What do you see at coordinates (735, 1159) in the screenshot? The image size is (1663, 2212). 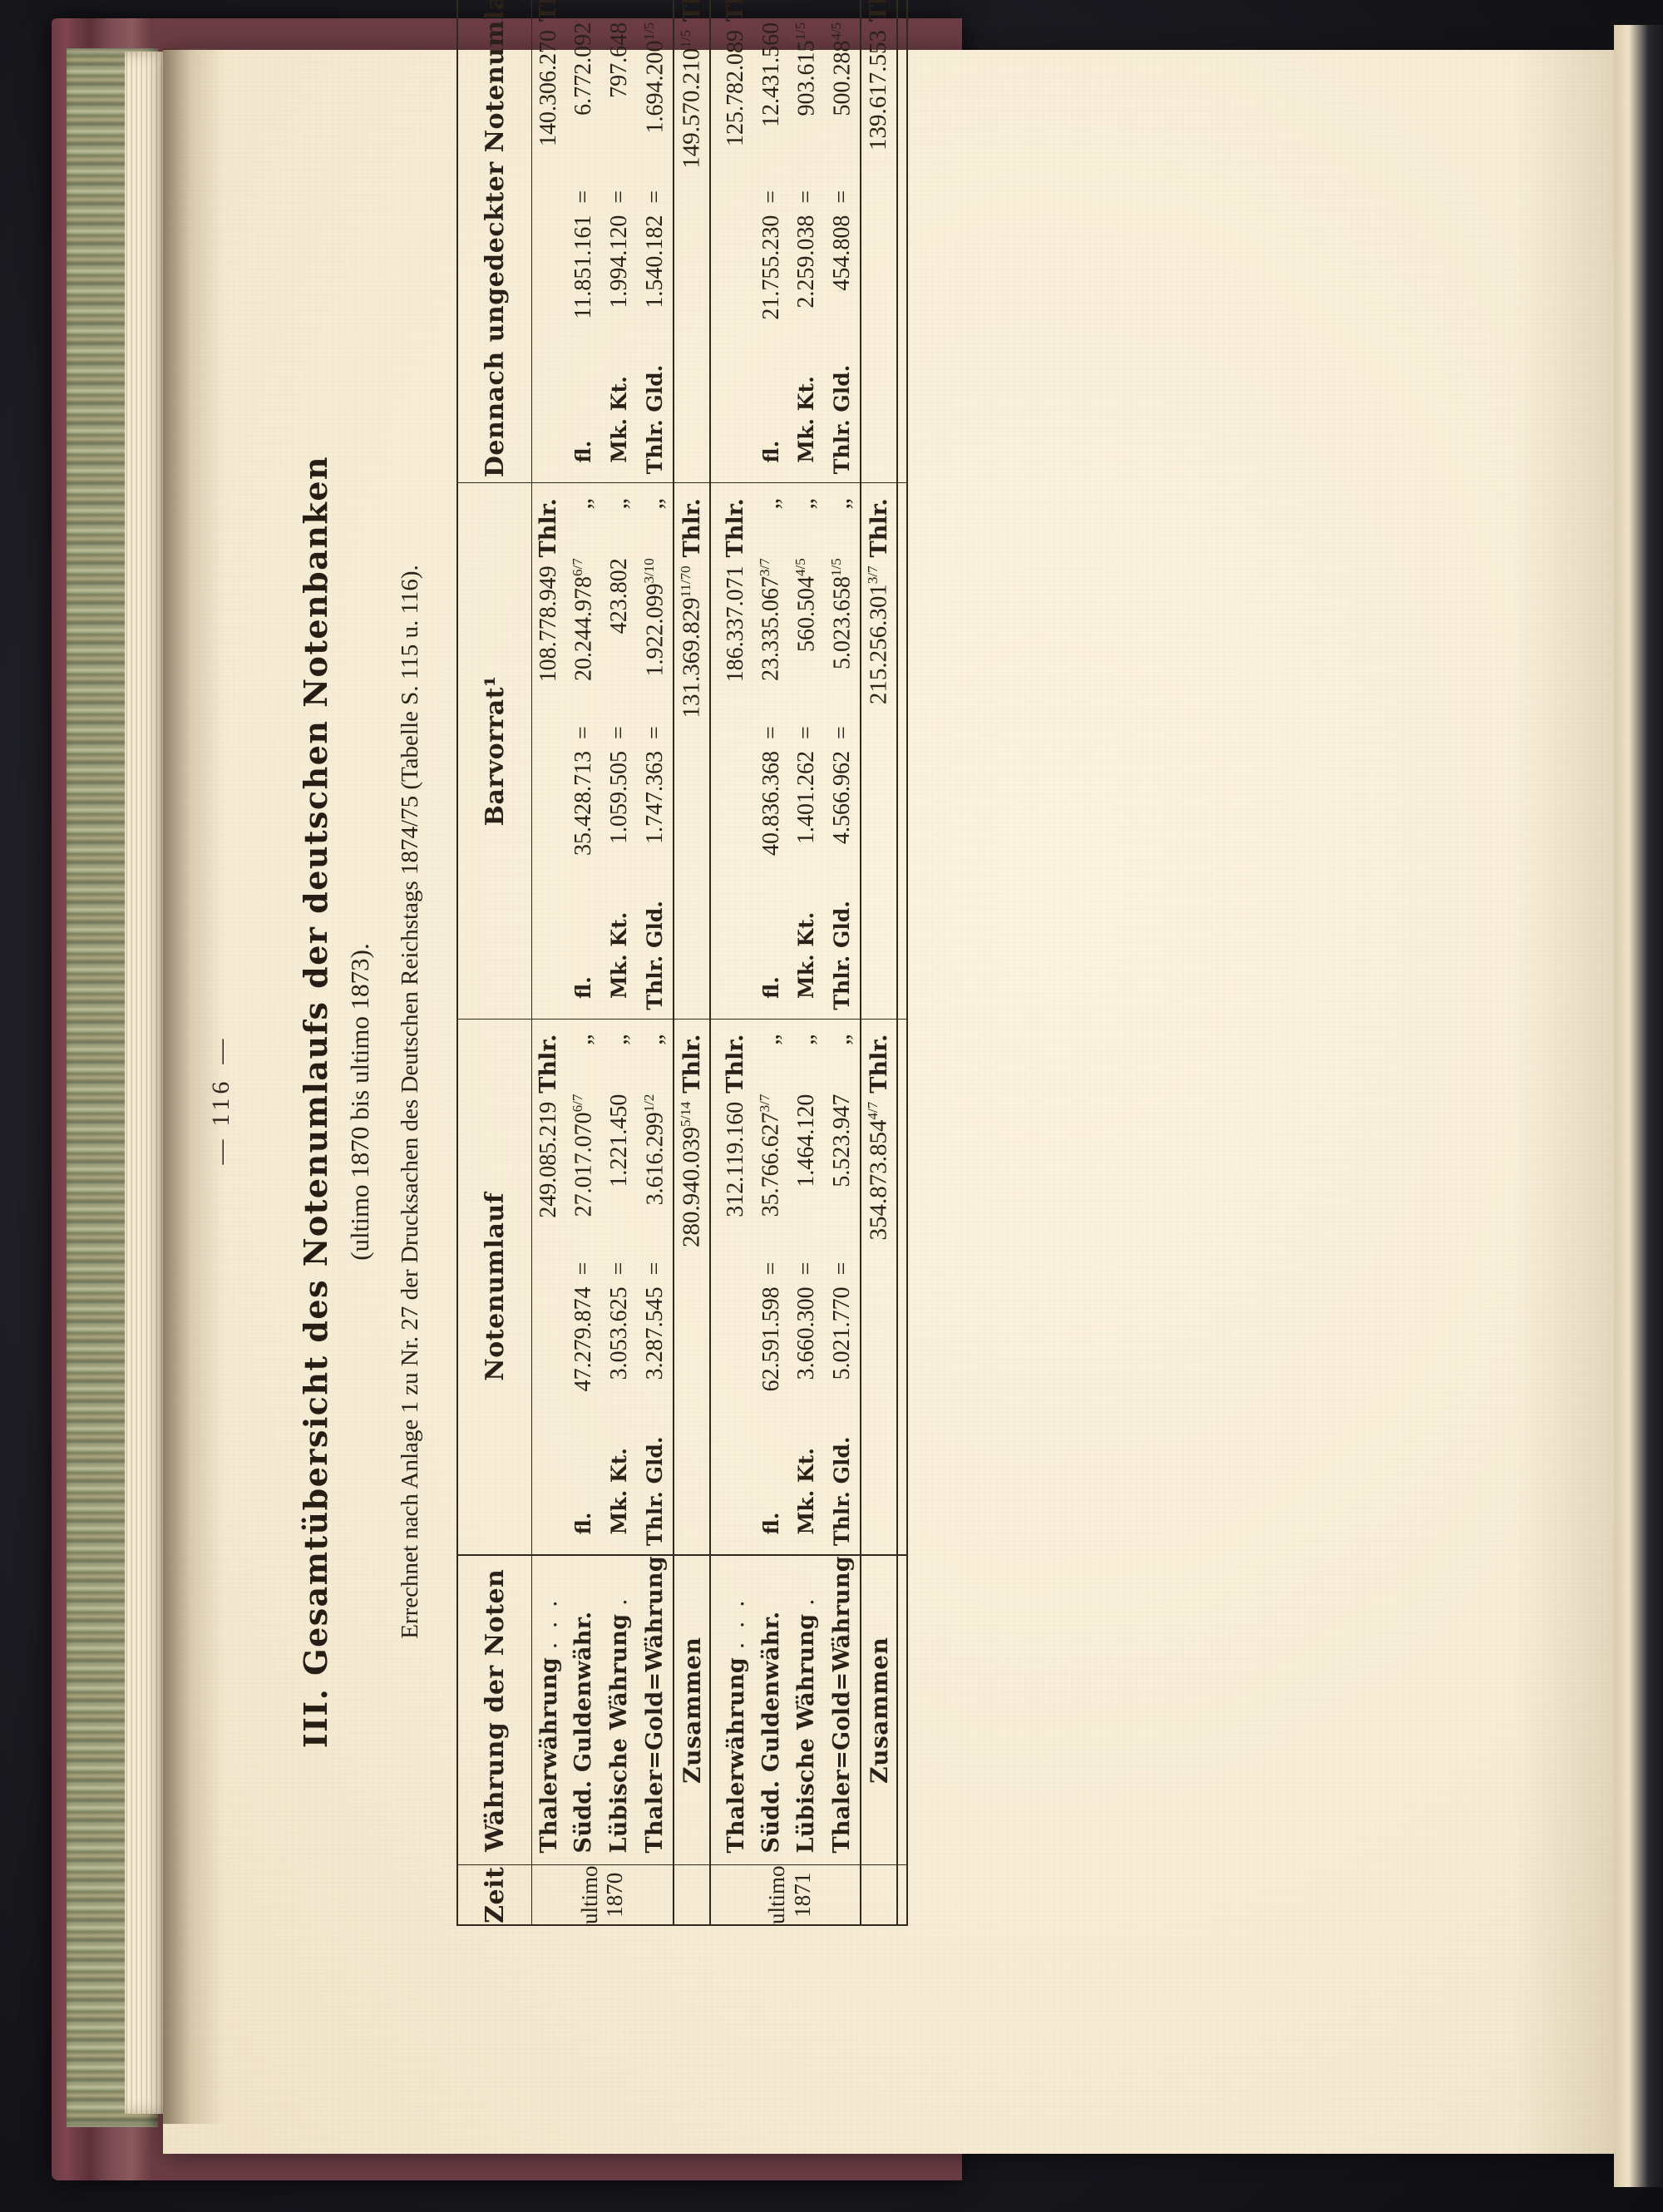 I see `amount-converted: 312.119.160` at bounding box center [735, 1159].